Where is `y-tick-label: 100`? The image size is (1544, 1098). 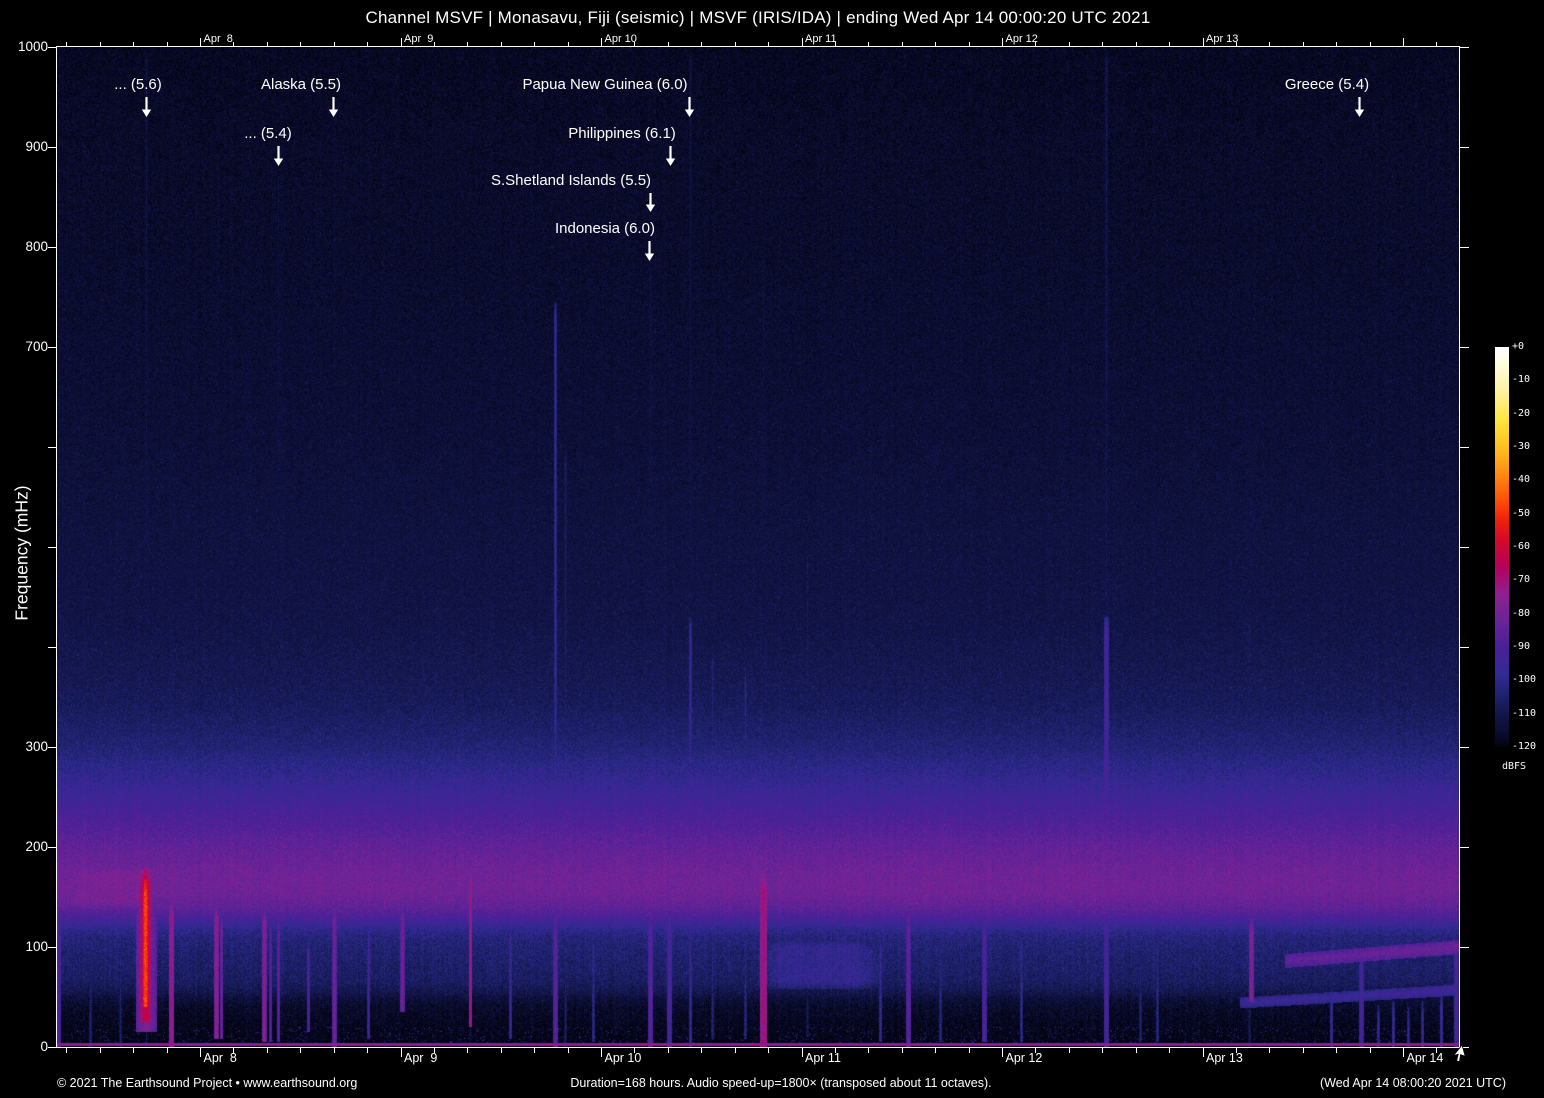
y-tick-label: 100 is located at coordinates (36, 946).